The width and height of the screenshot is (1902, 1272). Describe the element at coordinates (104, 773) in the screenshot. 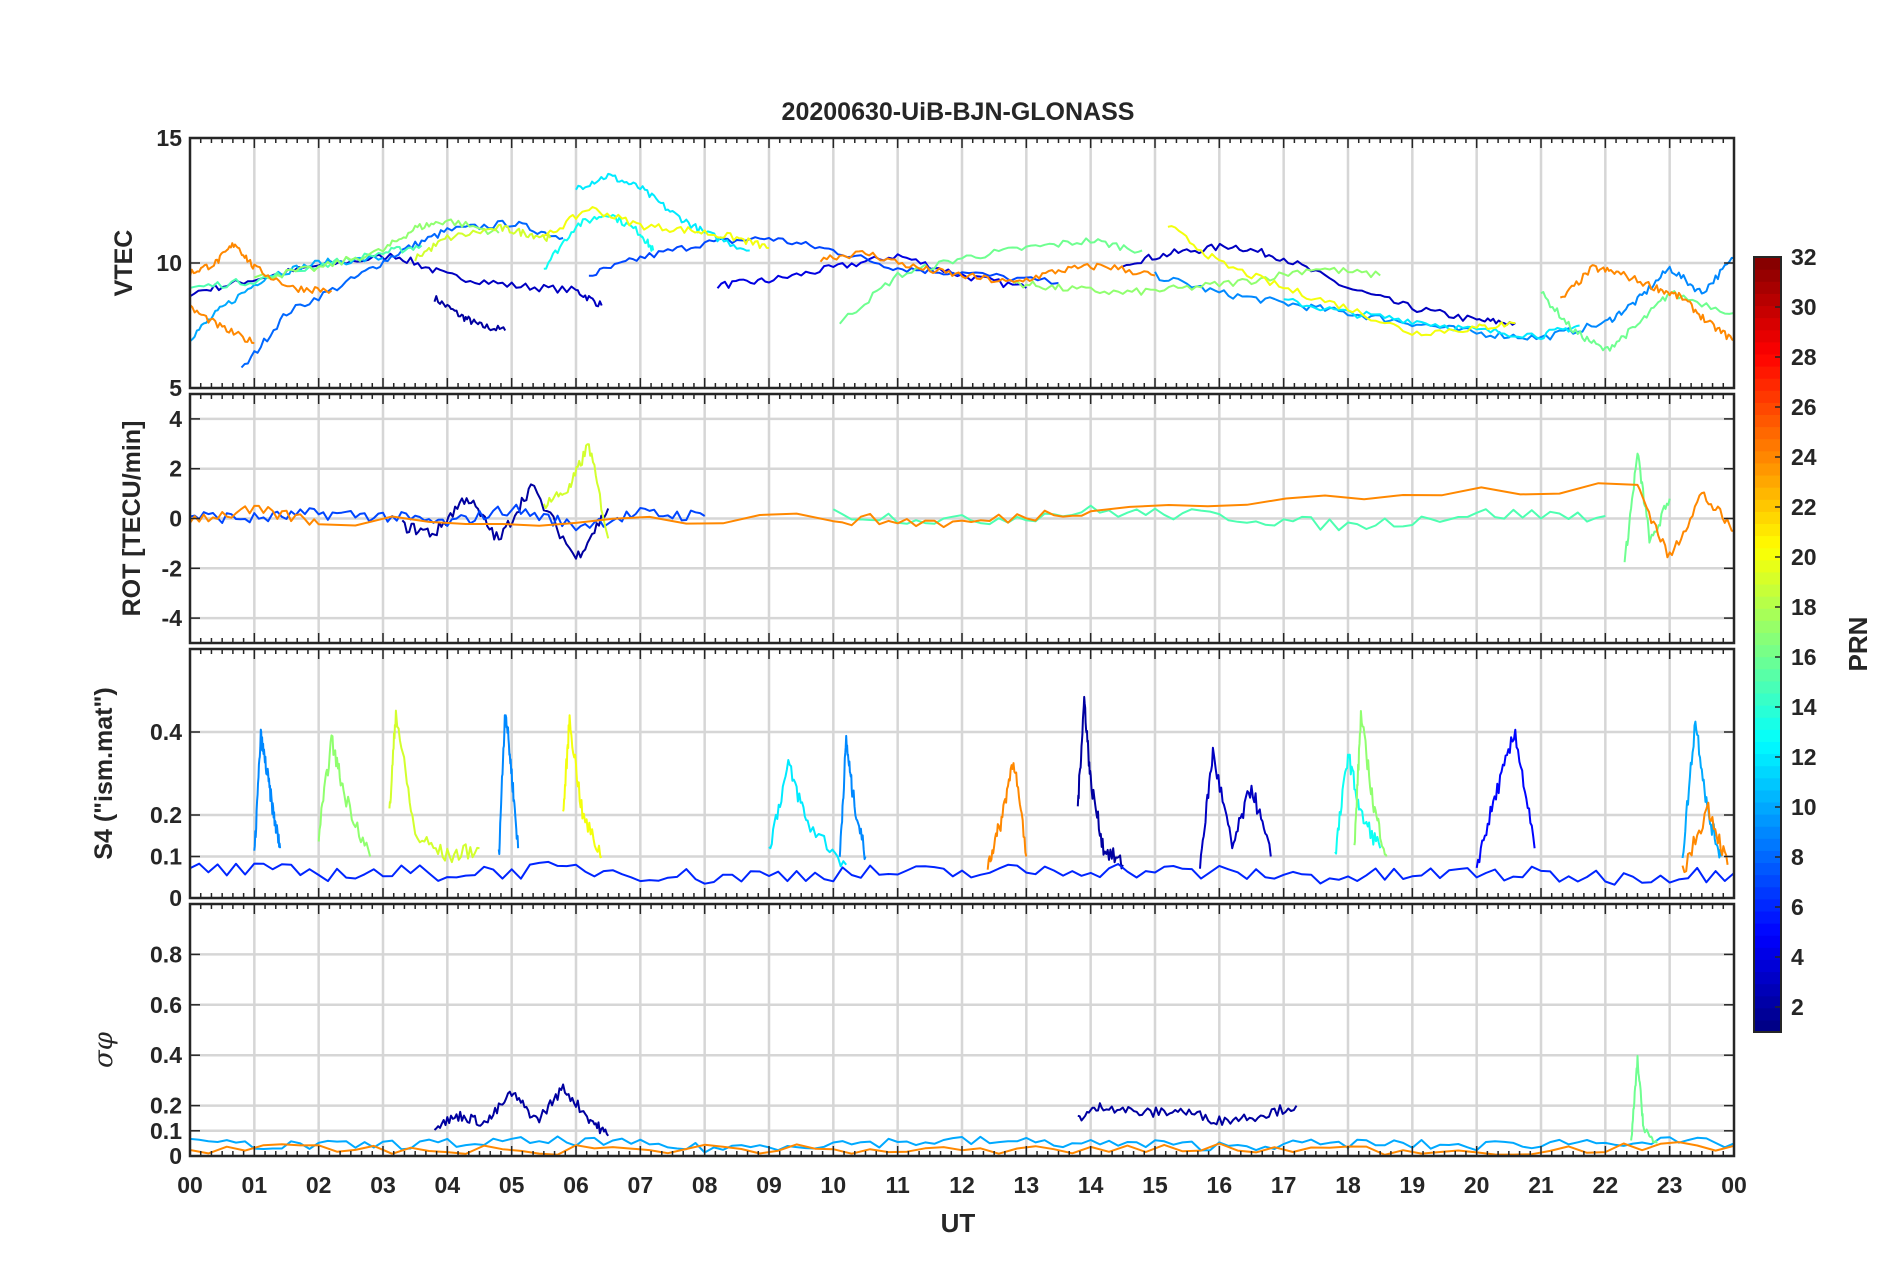

I see `y-axis-label: S4 ("ism.mat")` at that location.